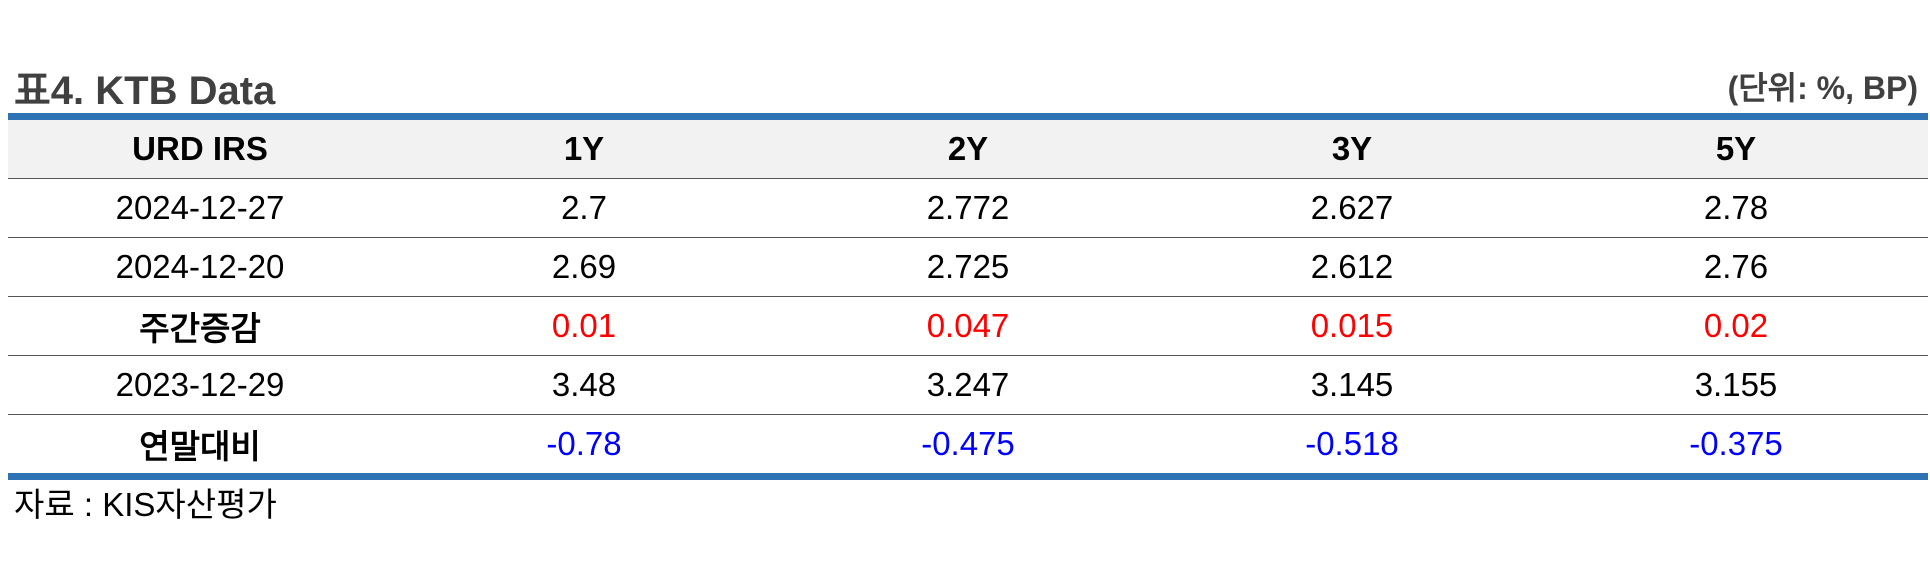 The height and width of the screenshot is (574, 1930). I want to click on cell-change-negative: -0.78, so click(584, 443).